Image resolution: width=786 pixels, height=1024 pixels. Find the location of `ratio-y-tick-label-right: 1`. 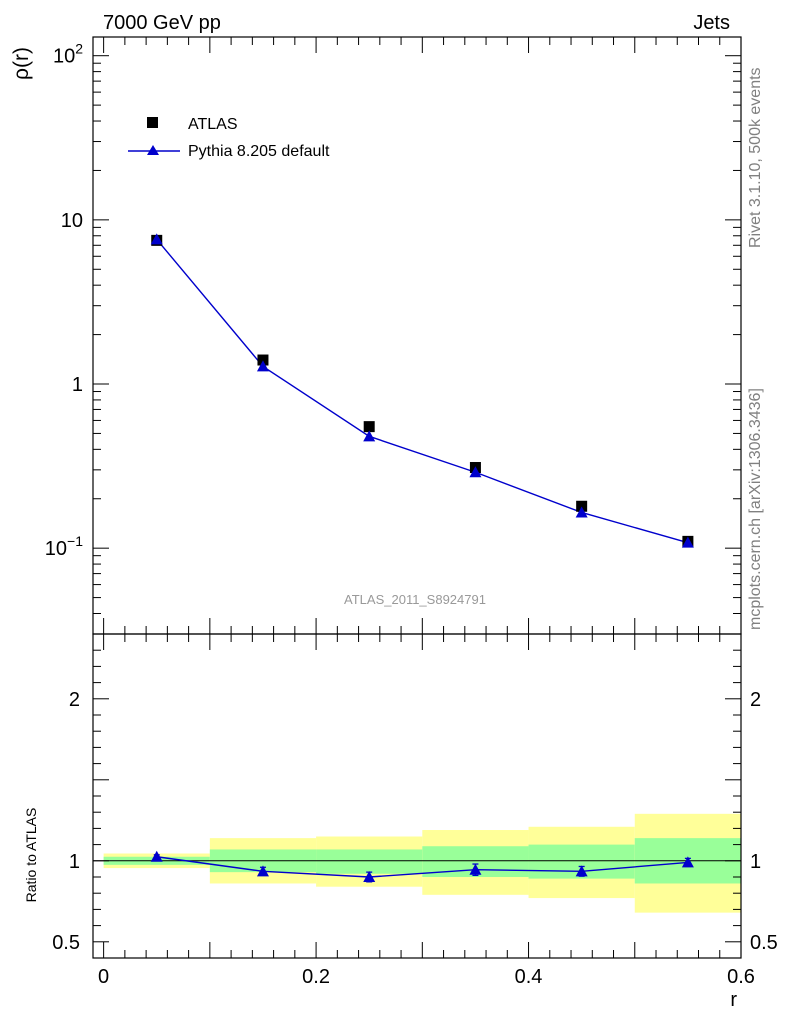

ratio-y-tick-label-right: 1 is located at coordinates (755, 862).